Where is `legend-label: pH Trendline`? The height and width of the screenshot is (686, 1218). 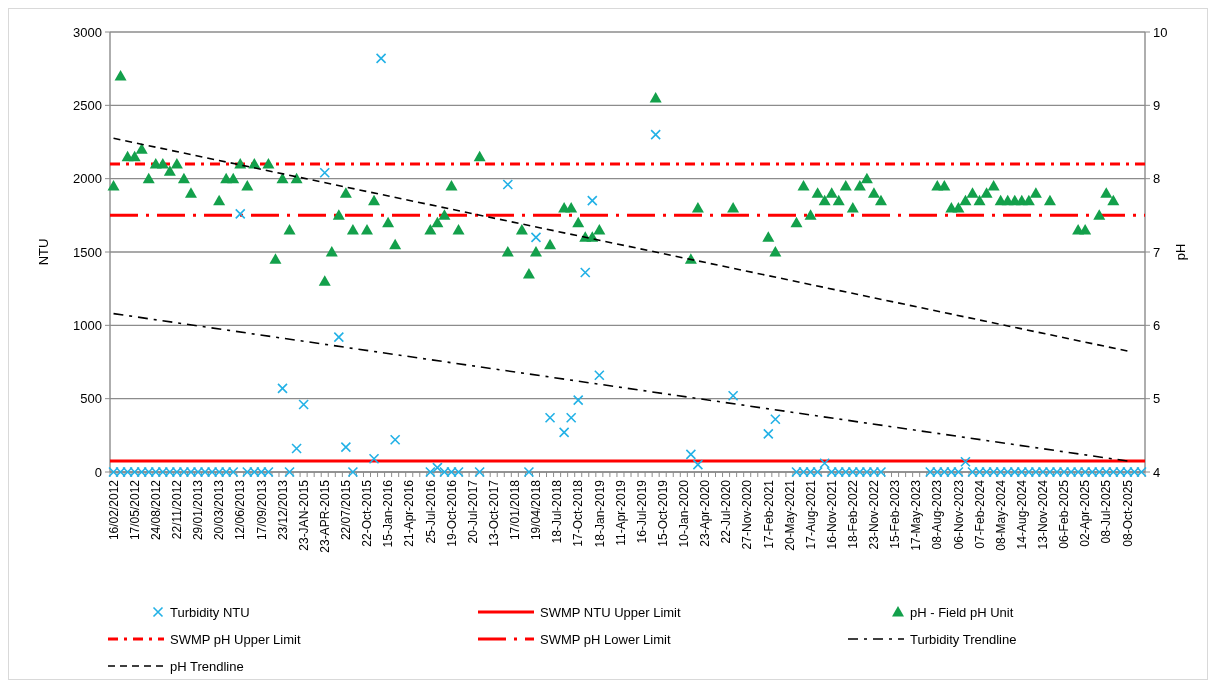
legend-label: pH Trendline is located at coordinates (207, 666).